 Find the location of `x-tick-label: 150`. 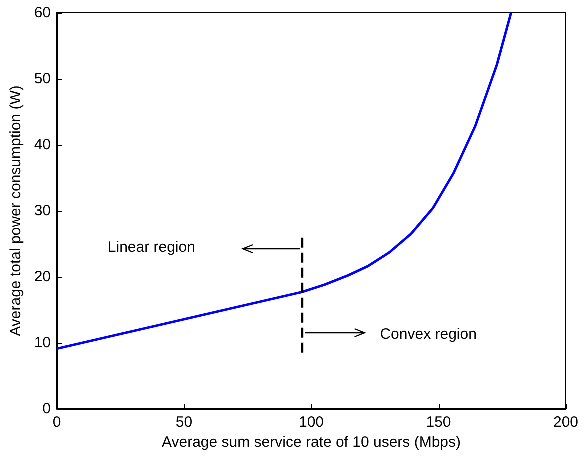

x-tick-label: 150 is located at coordinates (439, 422).